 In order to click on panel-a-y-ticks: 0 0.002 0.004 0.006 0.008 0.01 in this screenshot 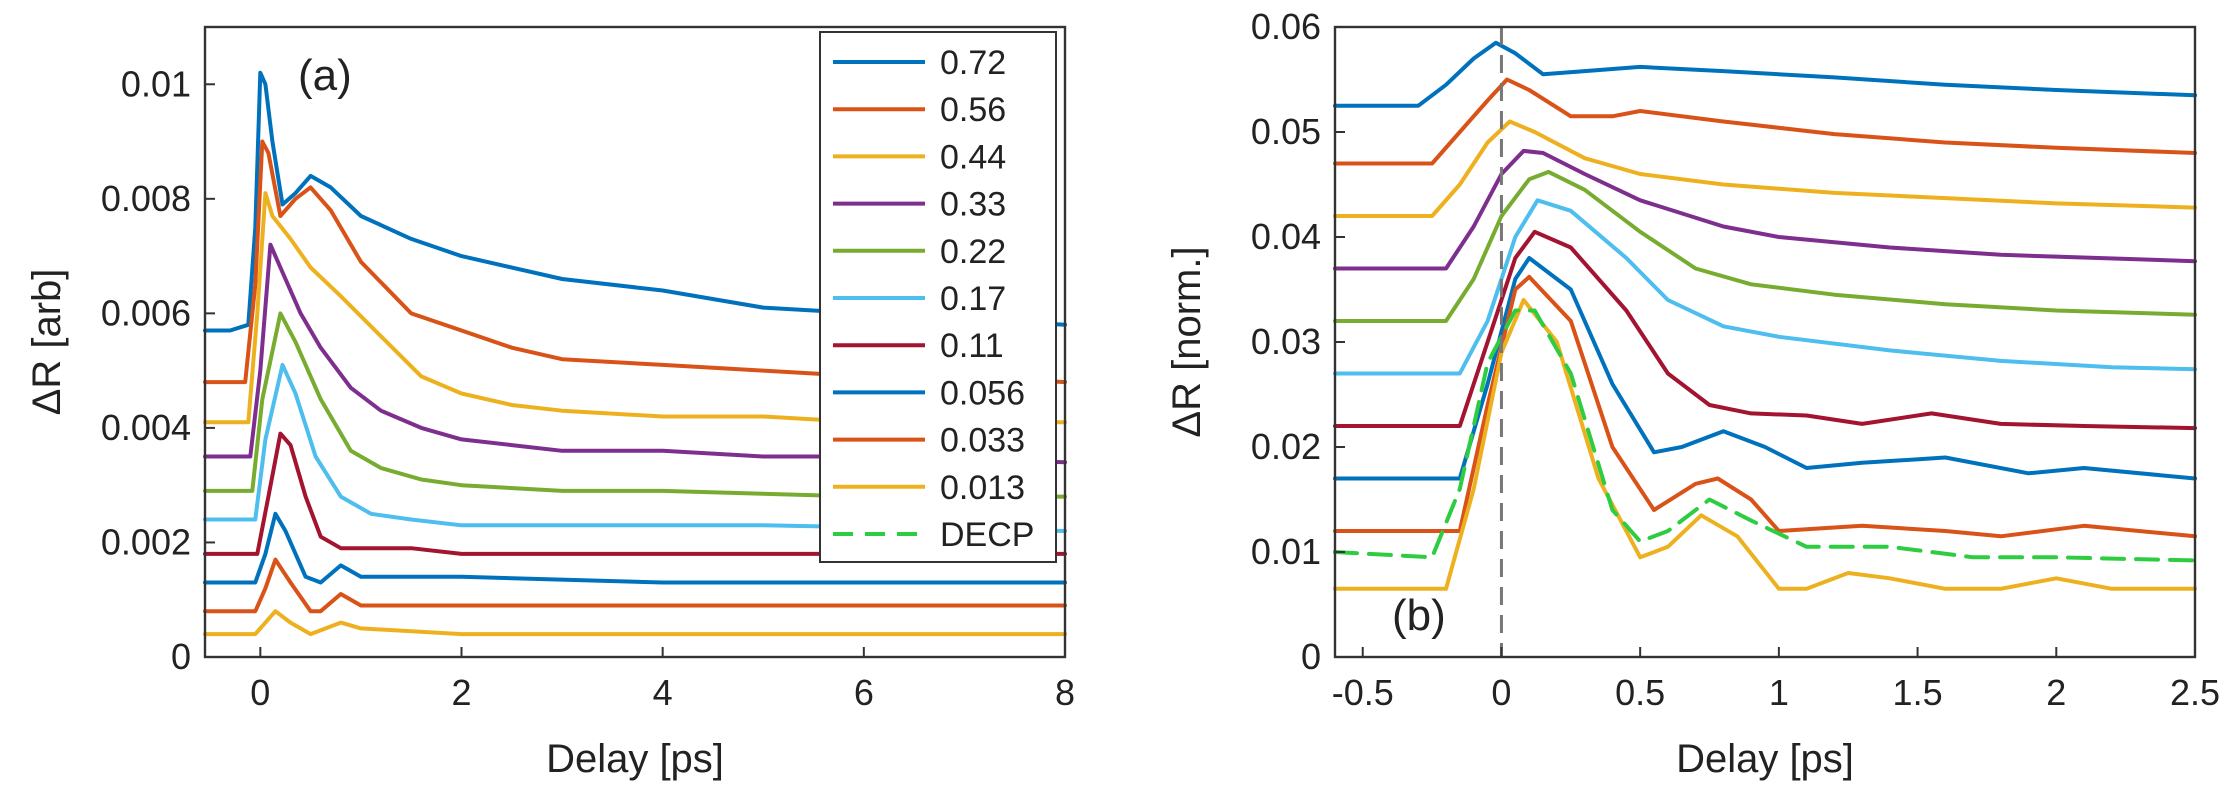, I will do `click(158, 370)`.